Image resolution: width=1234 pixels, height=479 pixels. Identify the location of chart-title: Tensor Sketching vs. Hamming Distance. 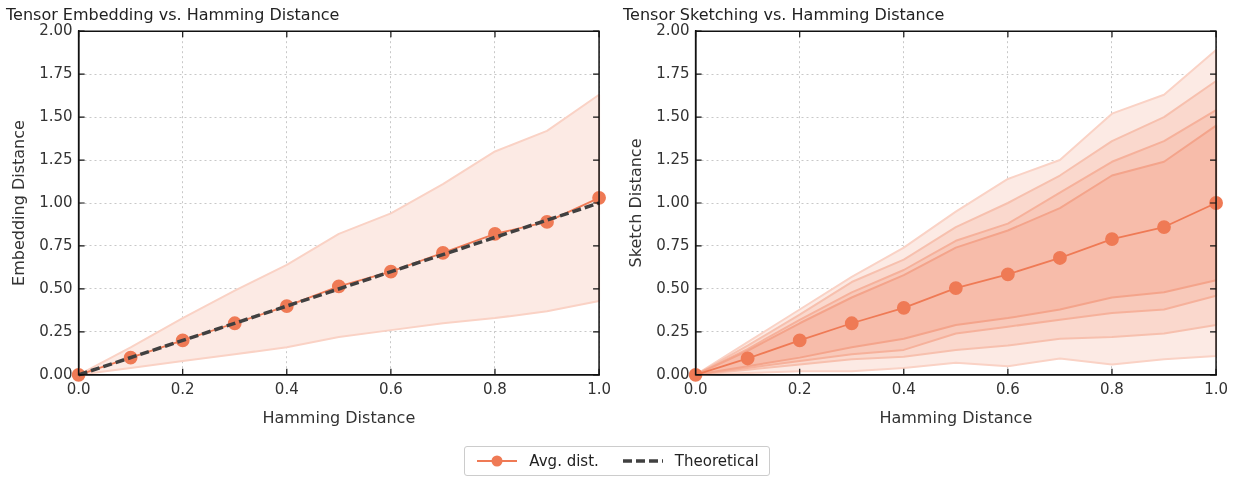
(783, 14).